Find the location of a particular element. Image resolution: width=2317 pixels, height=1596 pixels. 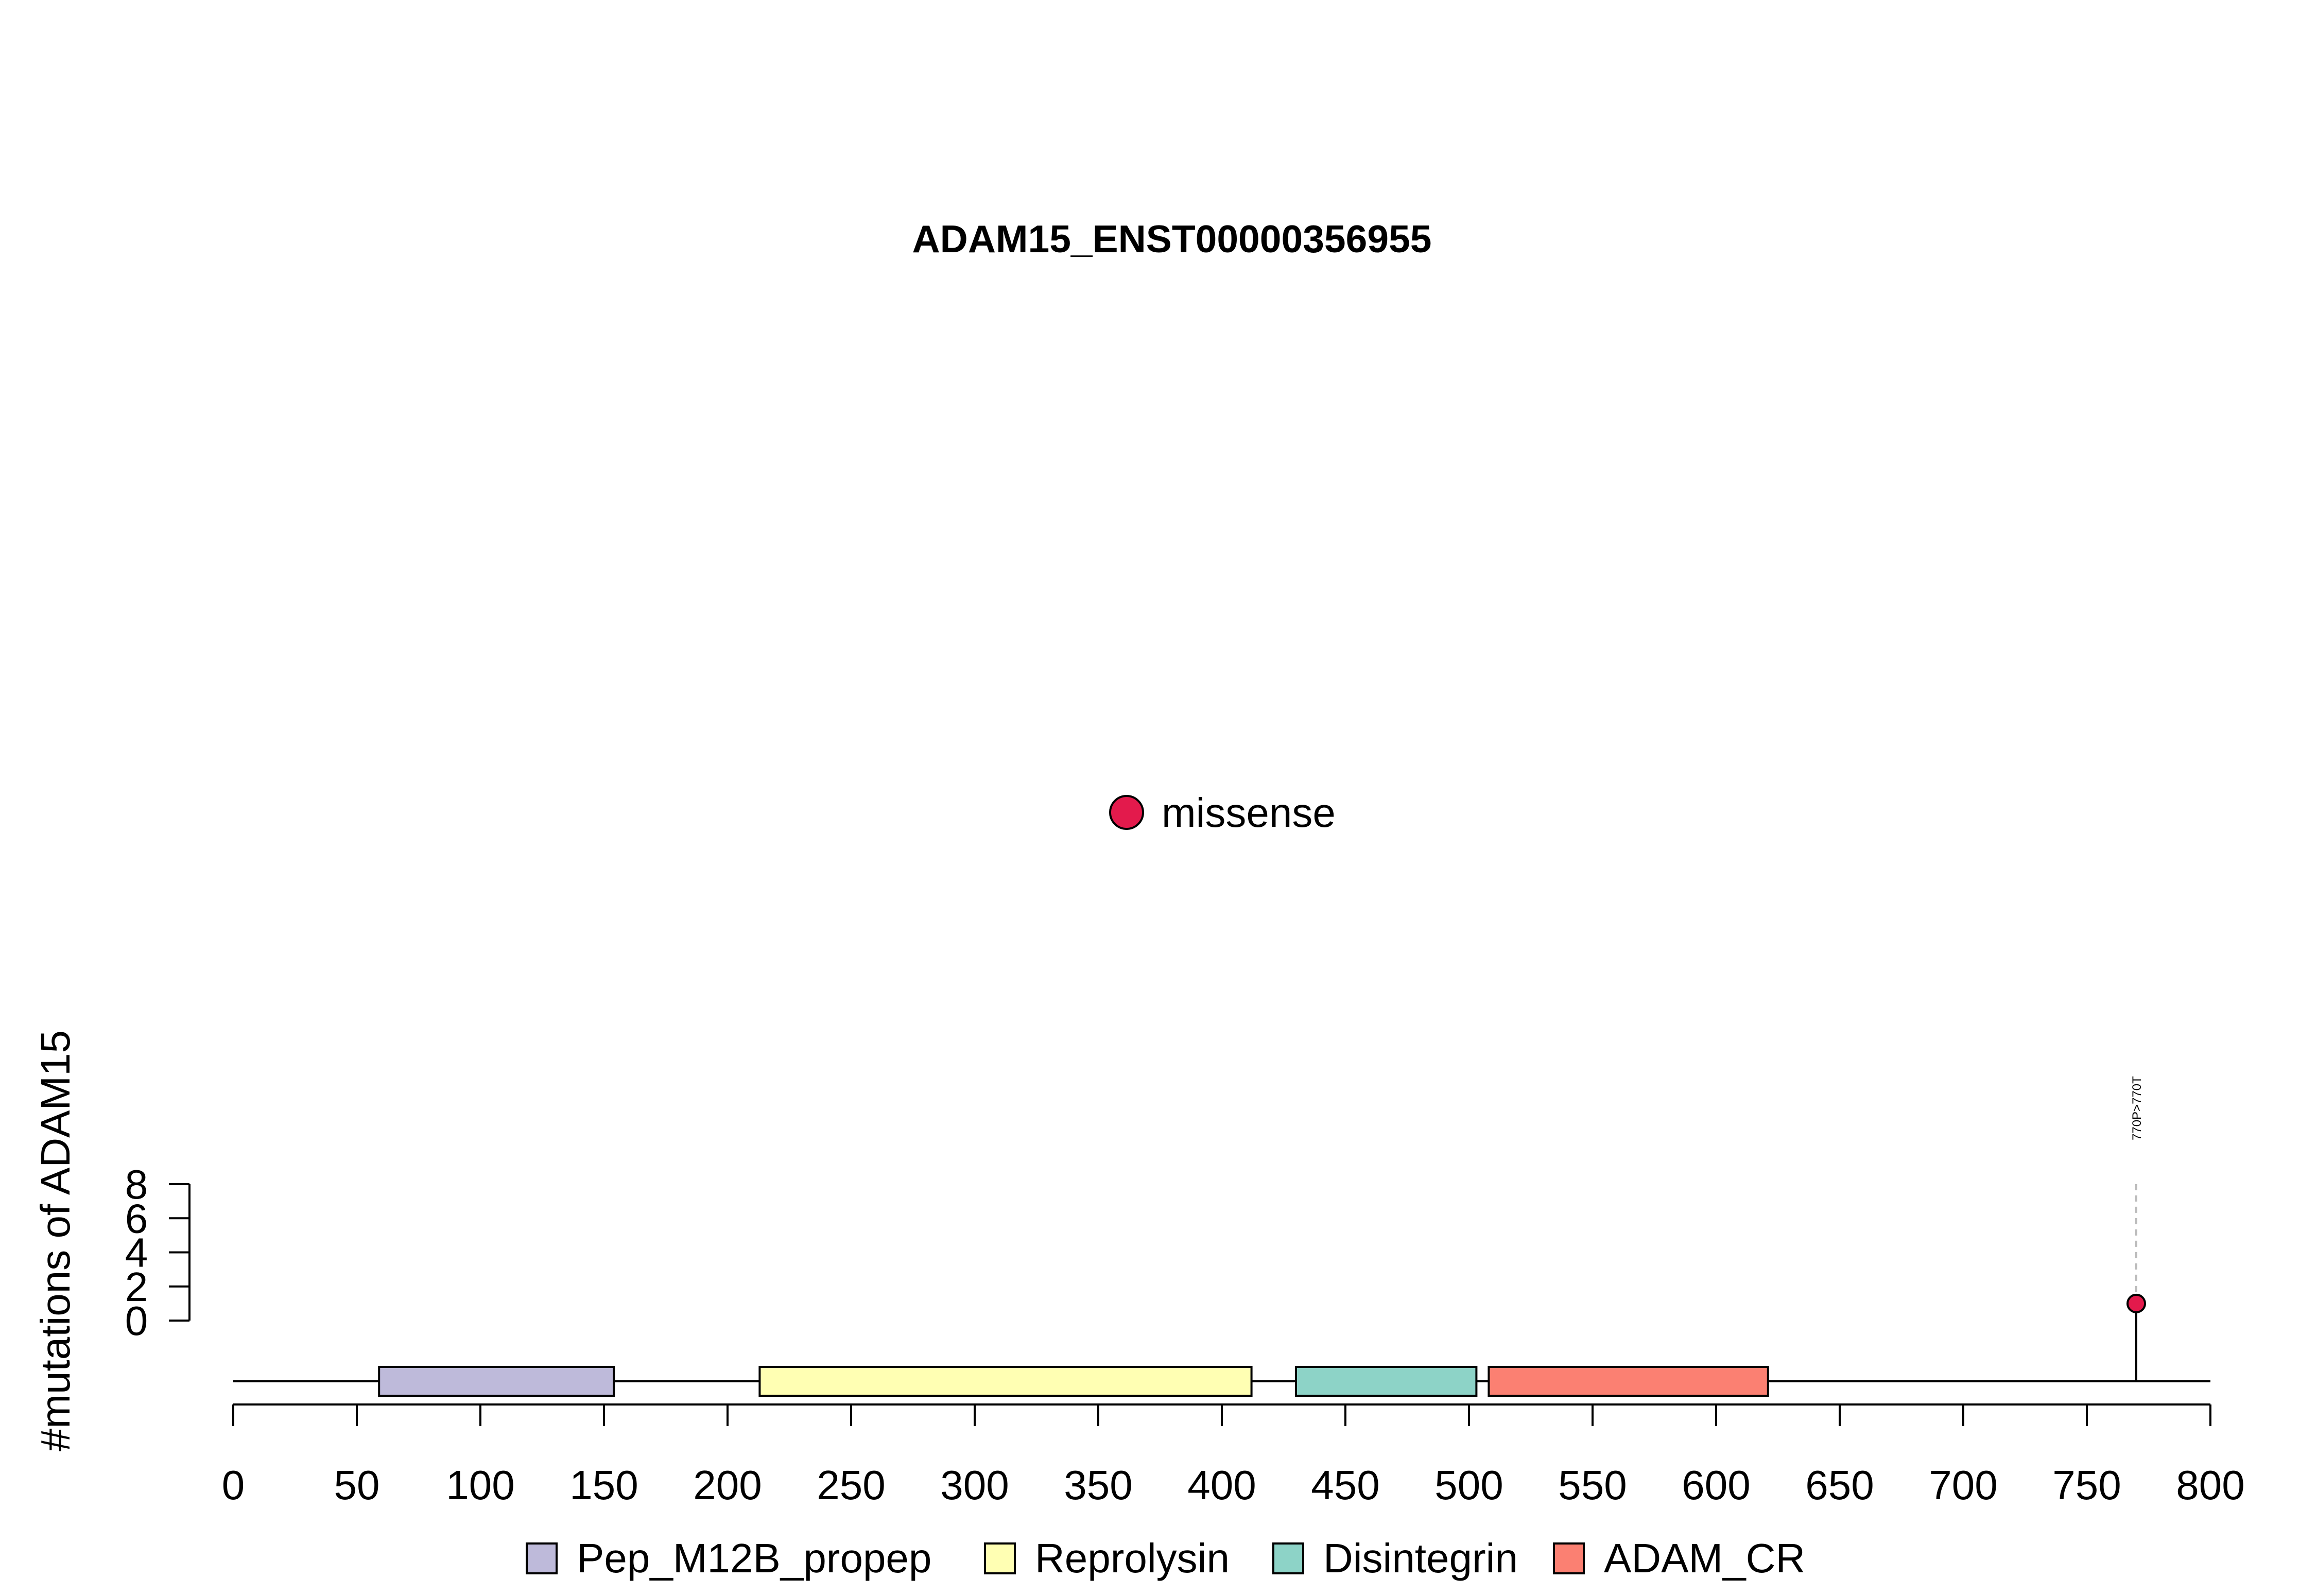

y-axis-label: #mutations of ADAM15 is located at coordinates (55, 1241).